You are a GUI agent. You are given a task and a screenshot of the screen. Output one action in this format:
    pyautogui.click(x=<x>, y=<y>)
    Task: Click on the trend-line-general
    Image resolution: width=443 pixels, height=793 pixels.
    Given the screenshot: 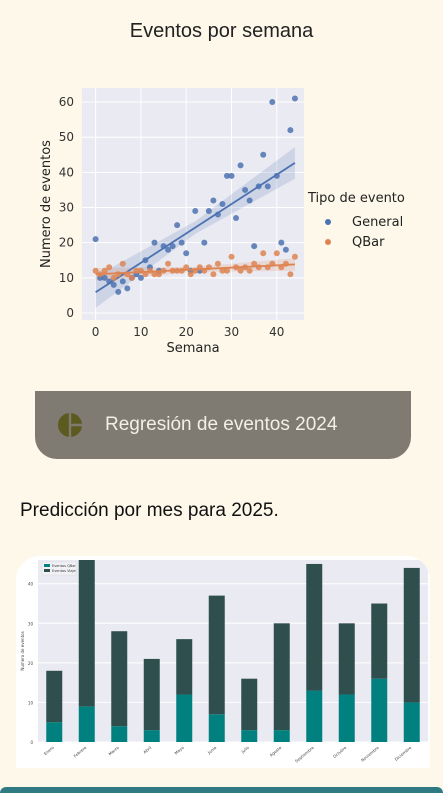 What is the action you would take?
    pyautogui.click(x=195, y=227)
    